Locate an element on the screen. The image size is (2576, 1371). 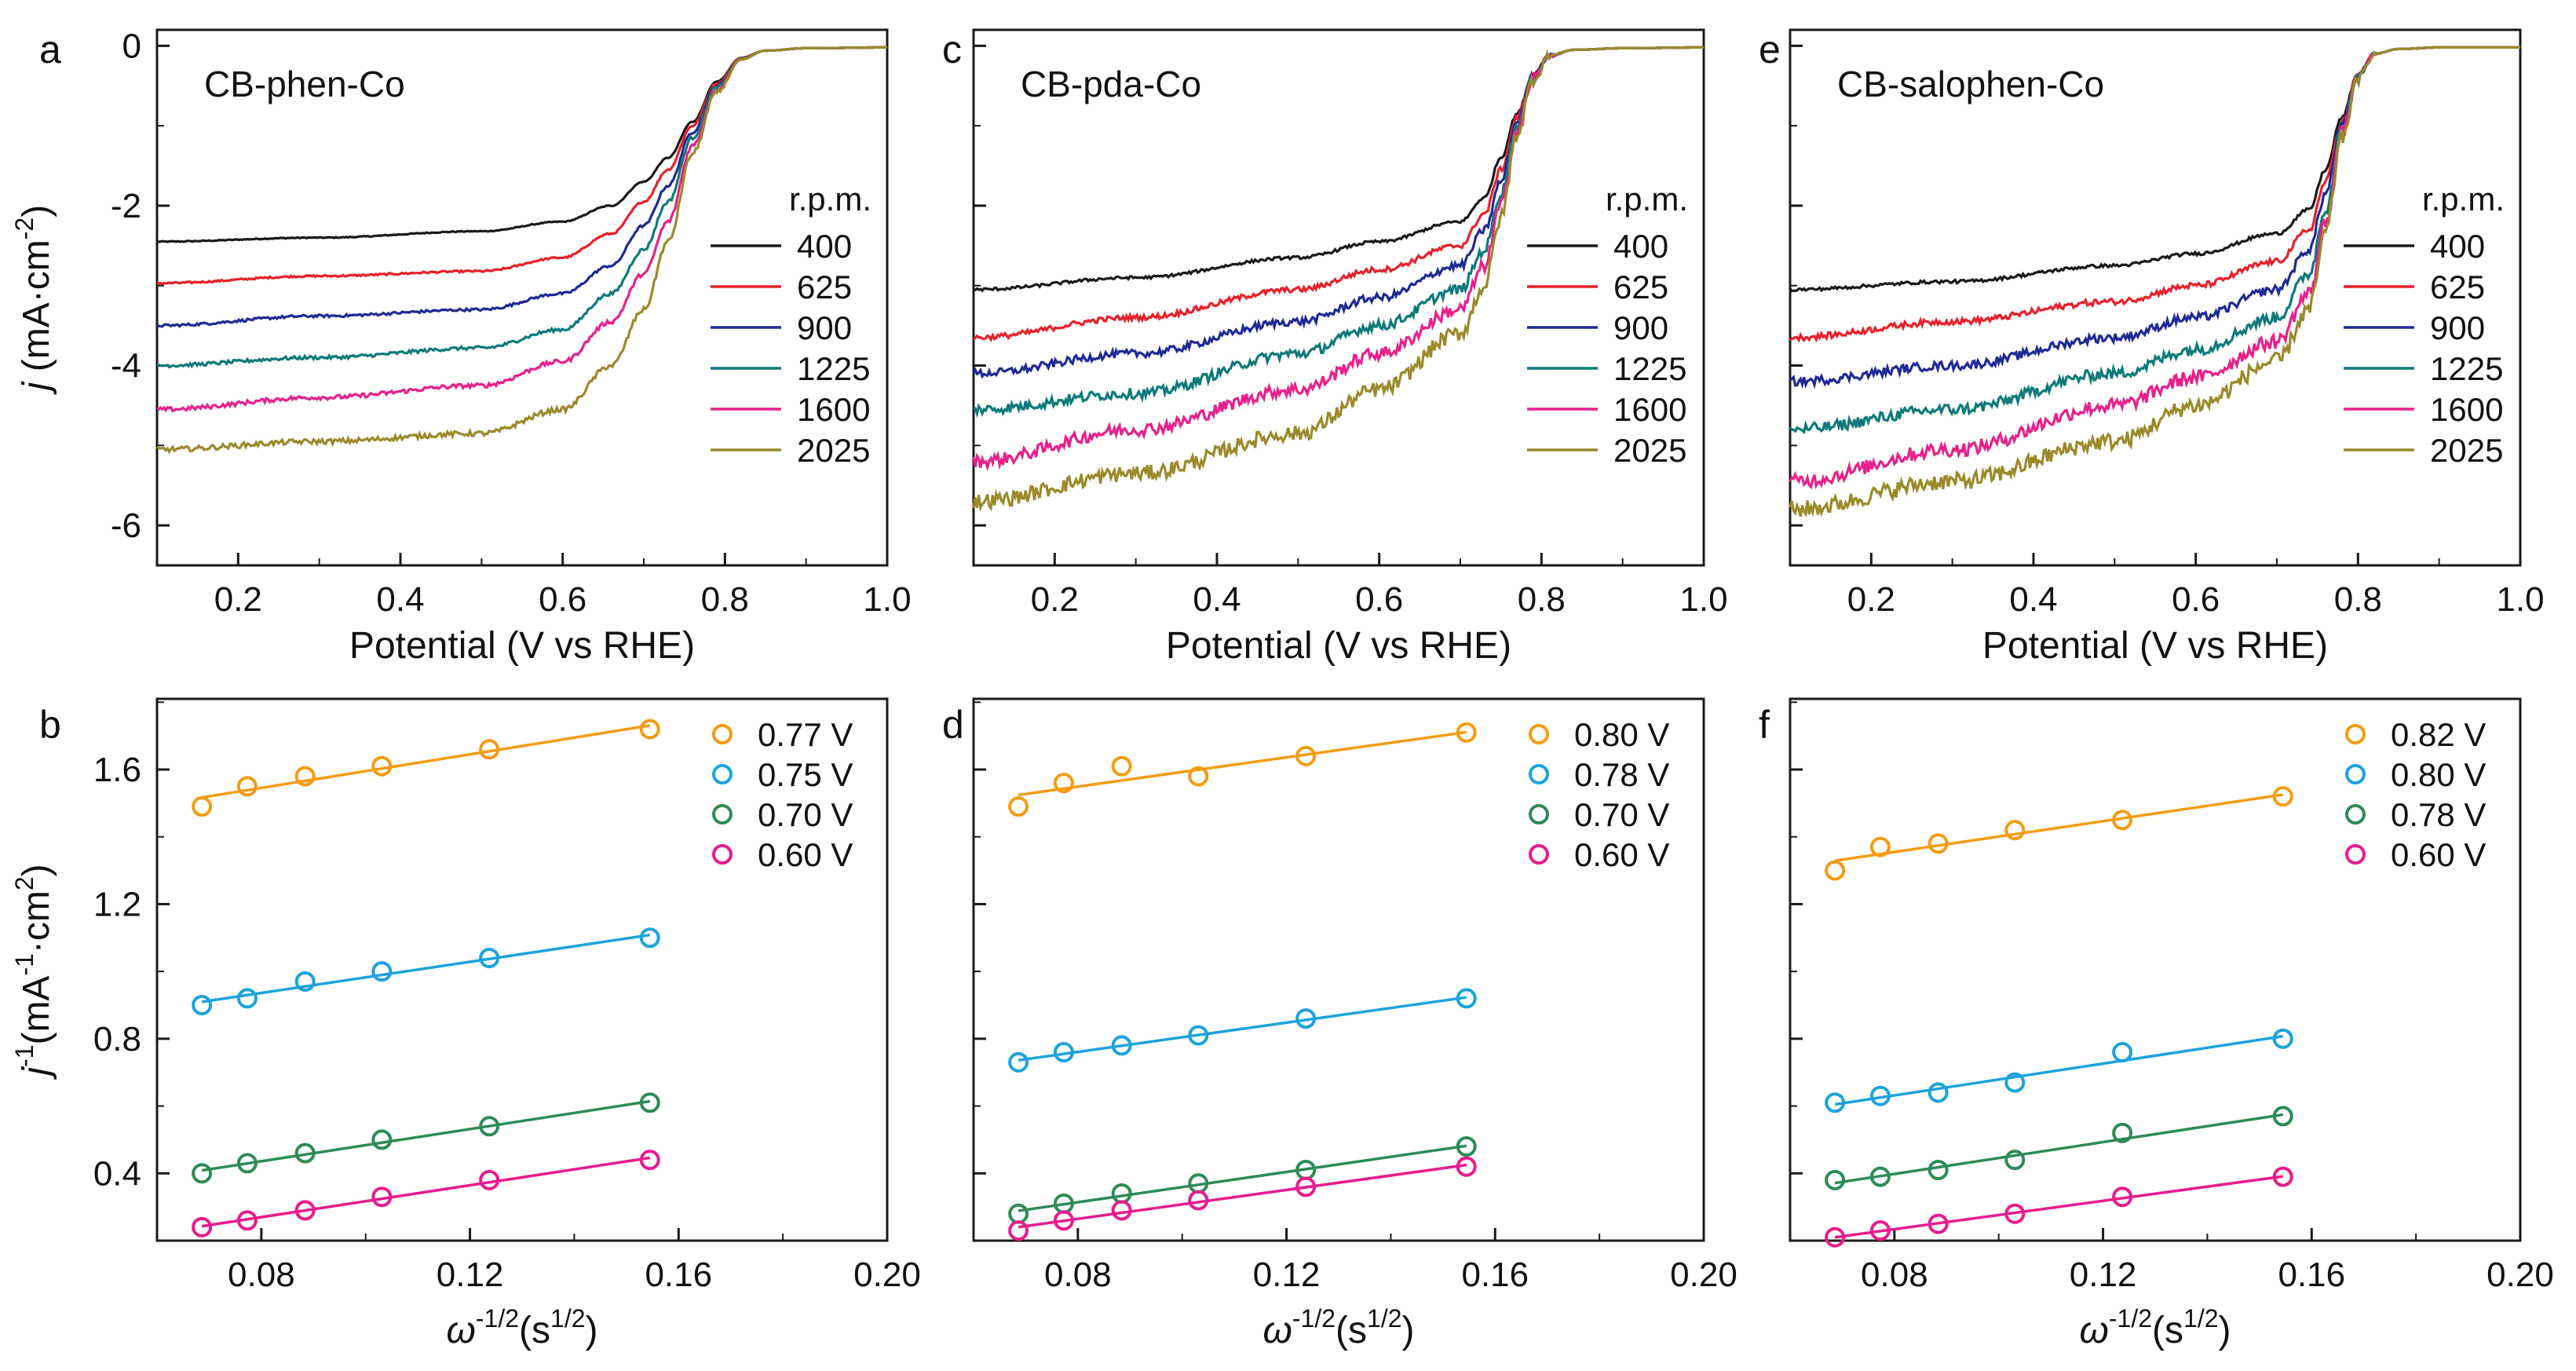
fit-line-0.70 V is located at coordinates (426, 1135).